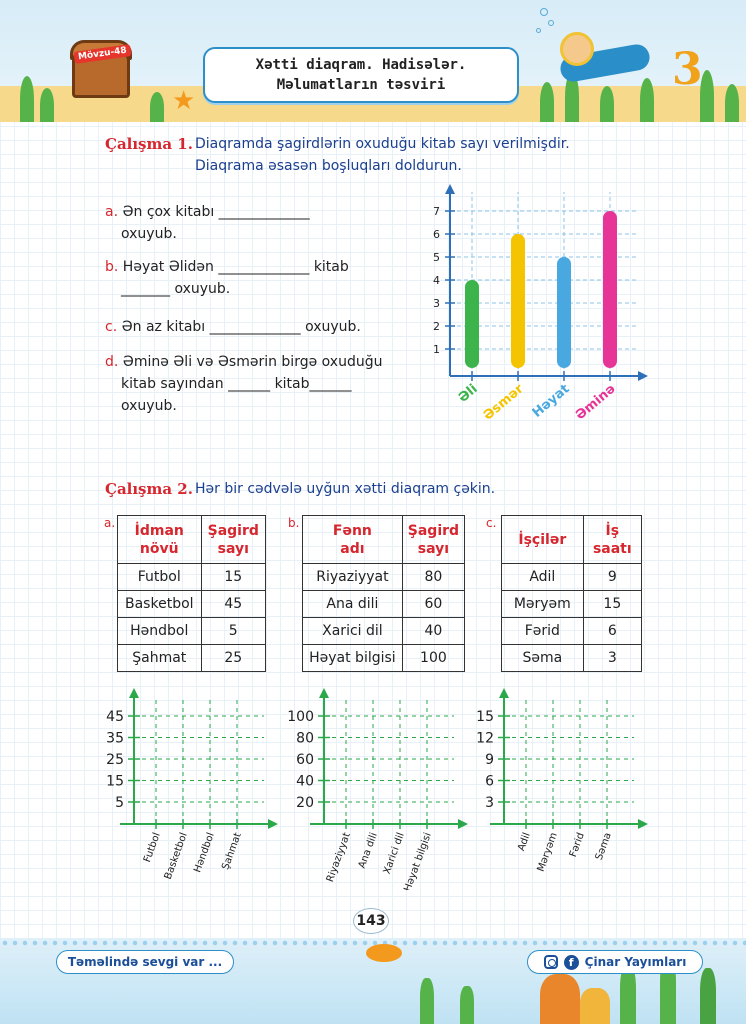 The image size is (746, 1024). What do you see at coordinates (176, 855) in the screenshot?
I see `x-tick-label: Basketbol` at bounding box center [176, 855].